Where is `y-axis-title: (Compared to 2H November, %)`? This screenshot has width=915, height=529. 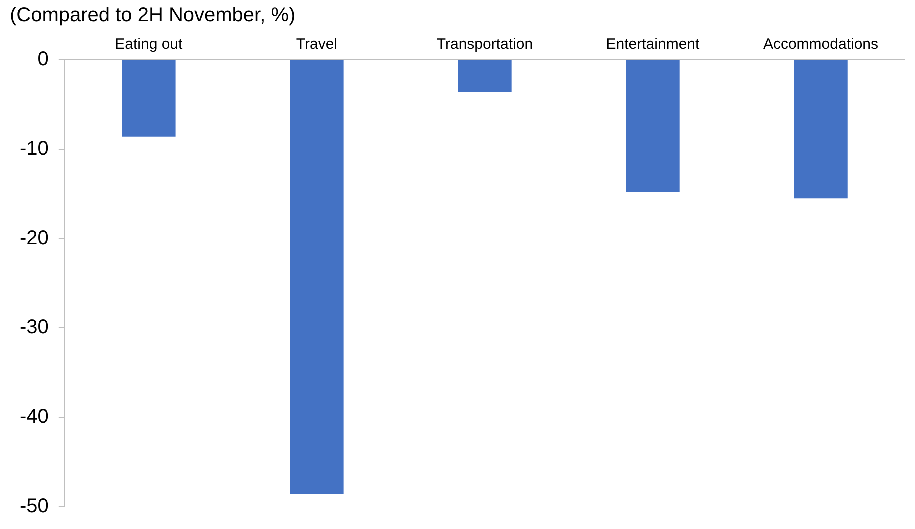
y-axis-title: (Compared to 2H November, %) is located at coordinates (153, 15).